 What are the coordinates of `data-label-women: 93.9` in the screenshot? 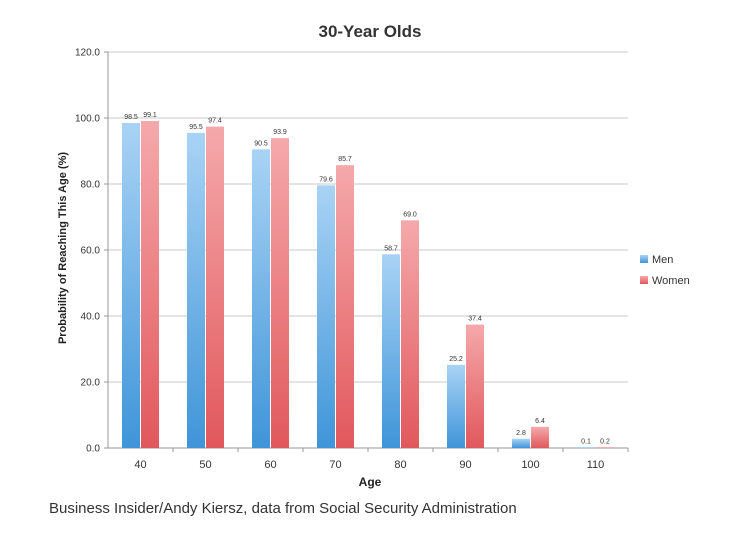 It's located at (280, 132).